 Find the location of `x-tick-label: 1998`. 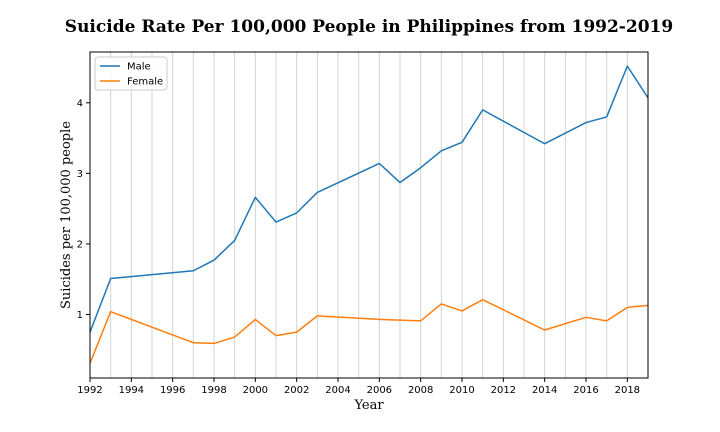

x-tick-label: 1998 is located at coordinates (213, 390).